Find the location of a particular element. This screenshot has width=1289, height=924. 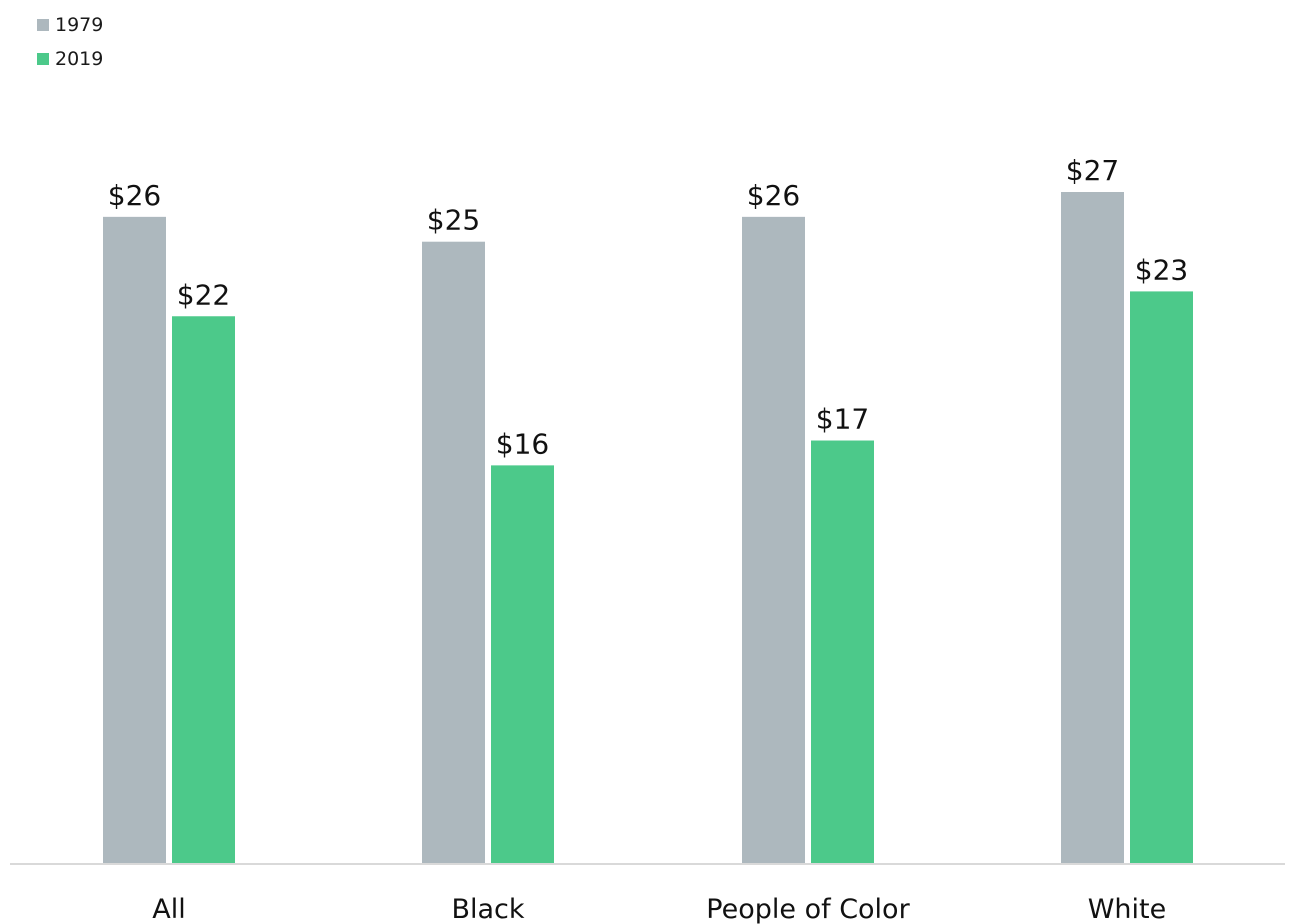

category-label-all: All is located at coordinates (168, 909).